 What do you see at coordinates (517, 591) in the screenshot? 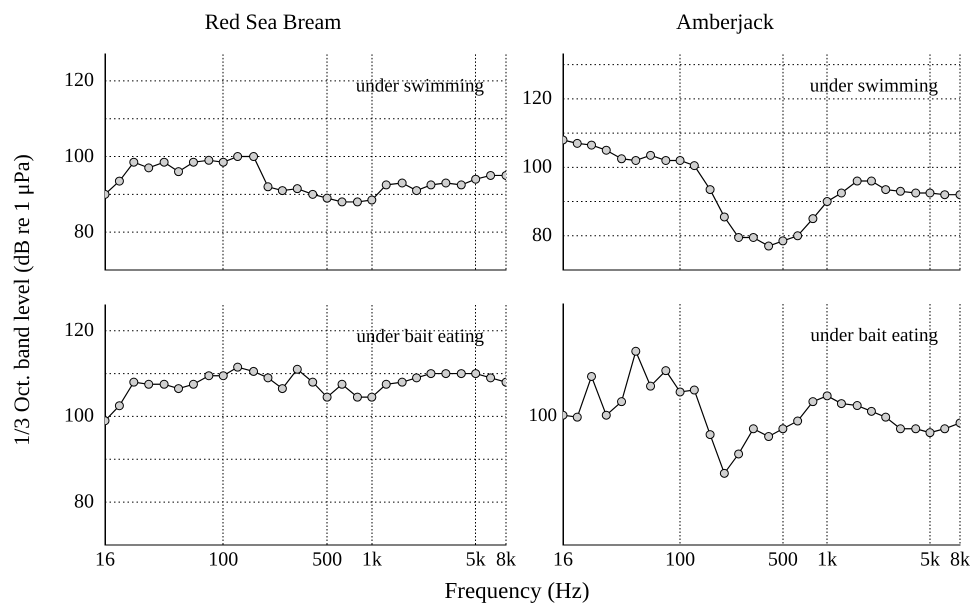
I see `x-axis-title: Frequency (Hz)` at bounding box center [517, 591].